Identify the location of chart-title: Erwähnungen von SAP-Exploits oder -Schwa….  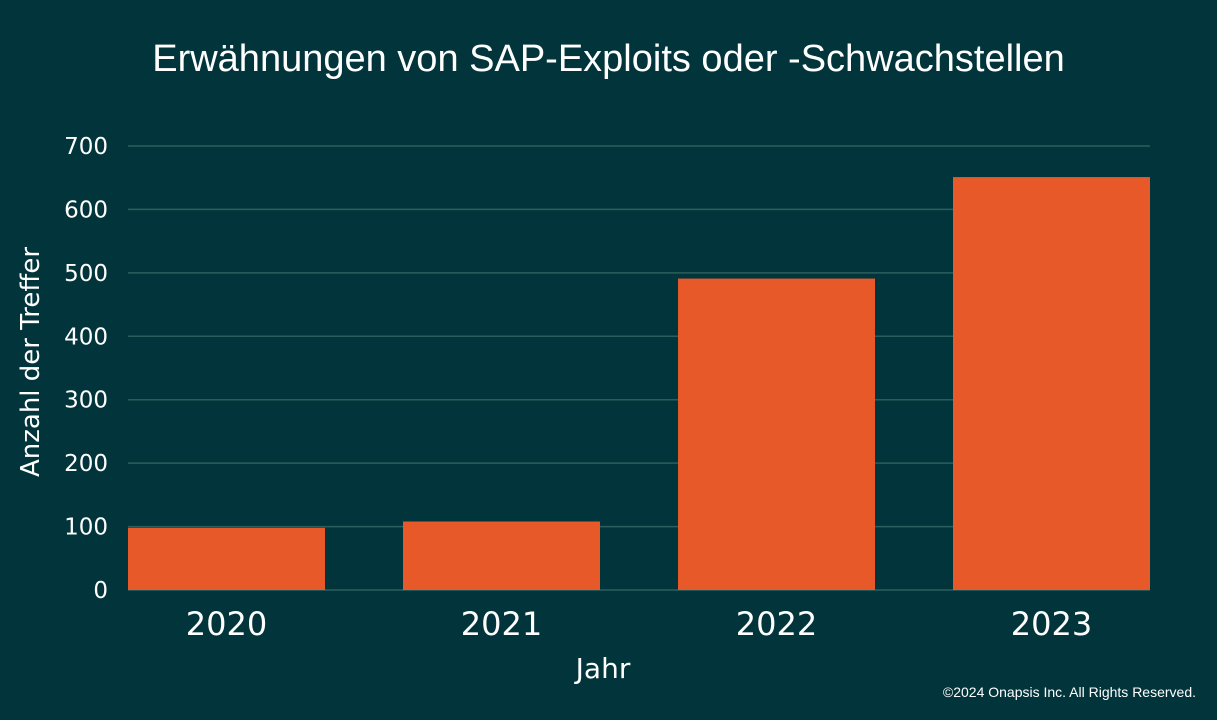
(608, 59).